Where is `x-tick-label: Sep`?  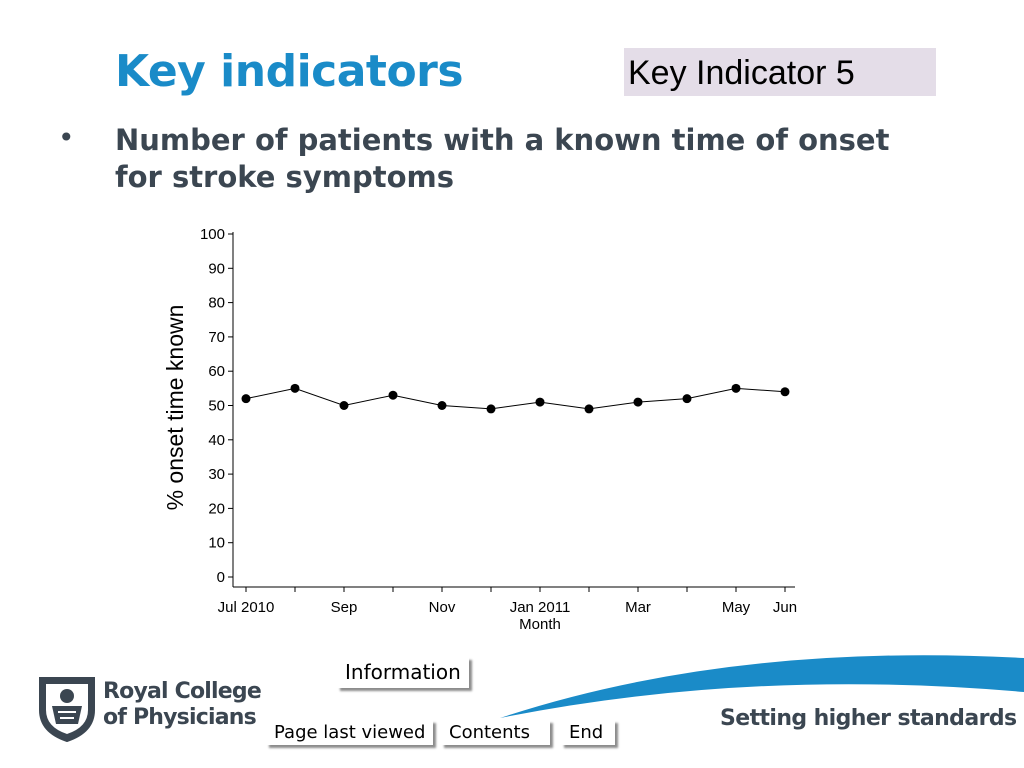
x-tick-label: Sep is located at coordinates (344, 607).